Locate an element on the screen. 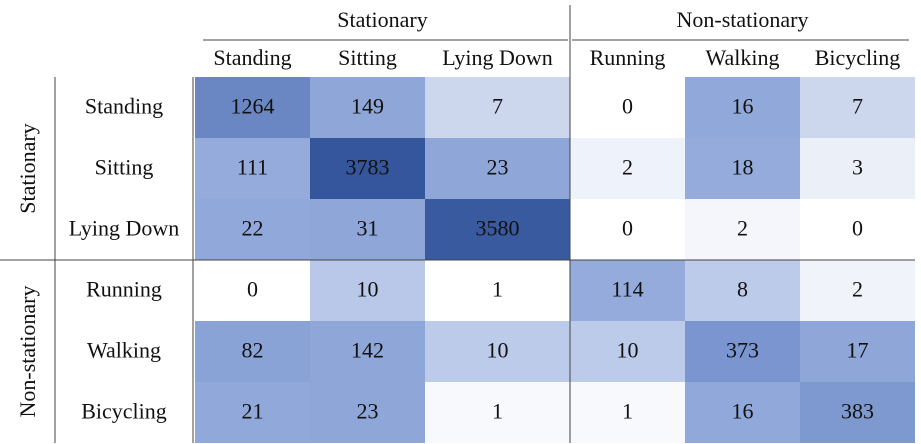  cell-value: 8 is located at coordinates (742, 289).